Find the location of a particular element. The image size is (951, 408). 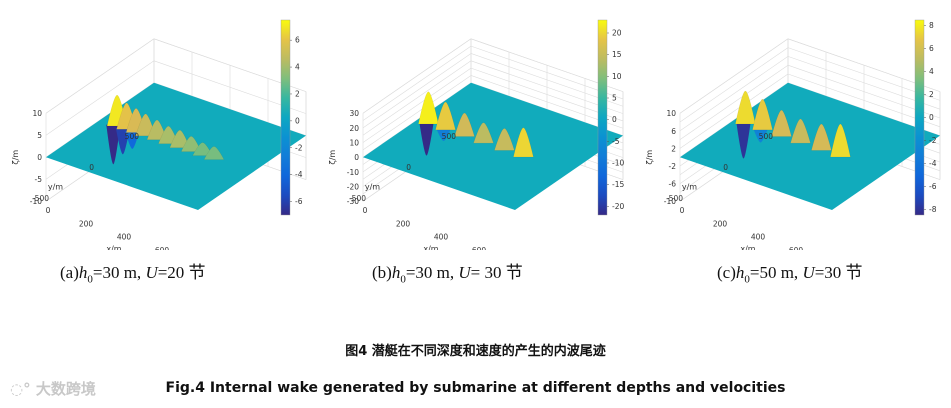

colorbar-tick: 2 is located at coordinates (297, 93).